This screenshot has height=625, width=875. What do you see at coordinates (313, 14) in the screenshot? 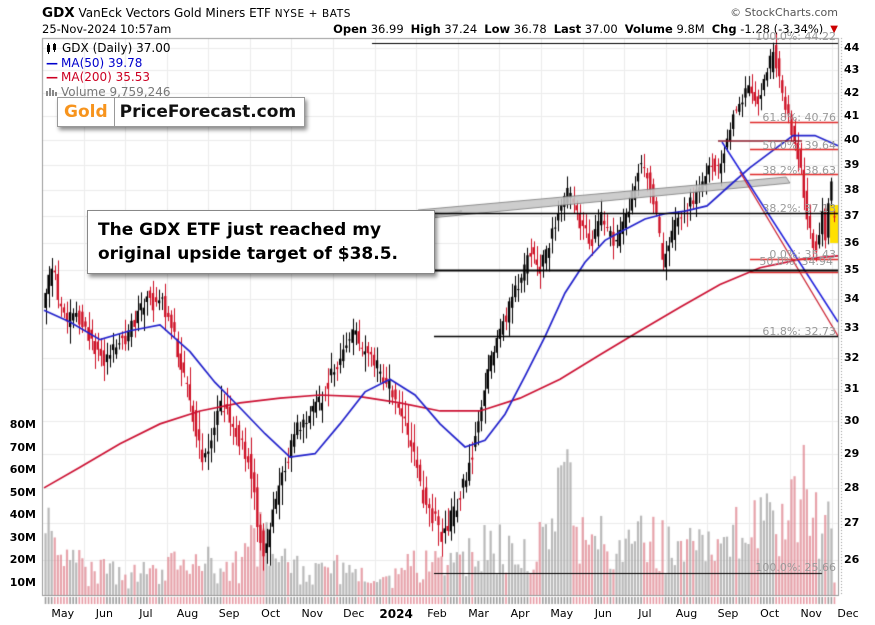
I see `symbol-exchange: NYSE + BATS` at bounding box center [313, 14].